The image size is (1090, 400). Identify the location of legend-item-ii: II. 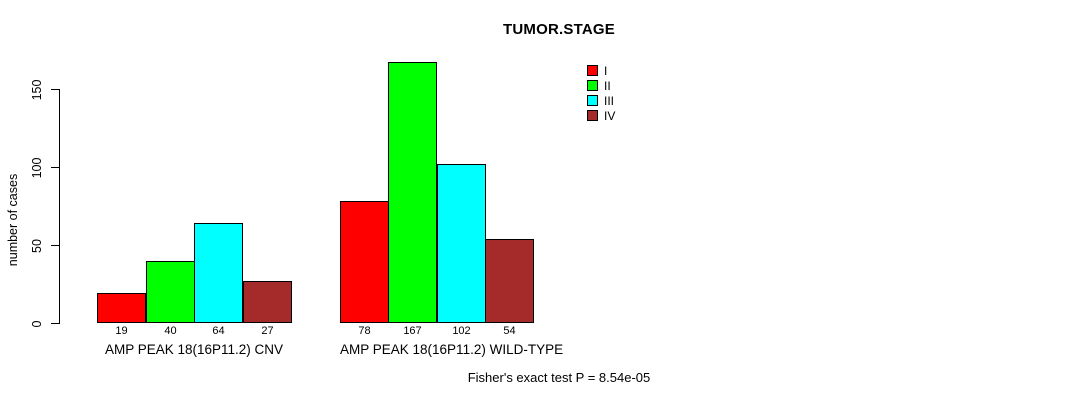
(601, 85).